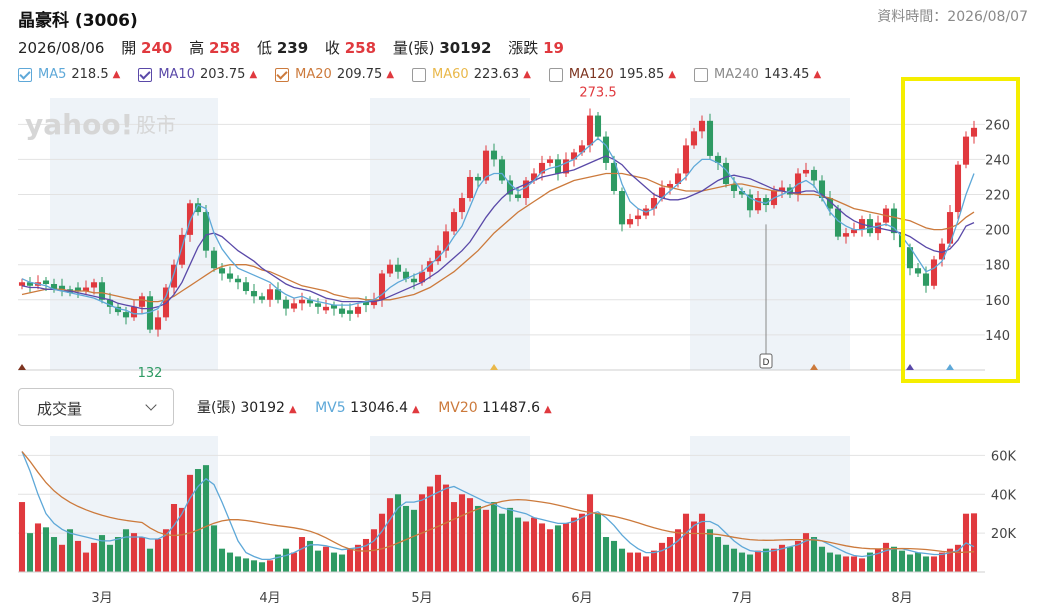 This screenshot has height=612, width=1040. Describe the element at coordinates (766, 363) in the screenshot. I see `event-marker-label: D` at that location.